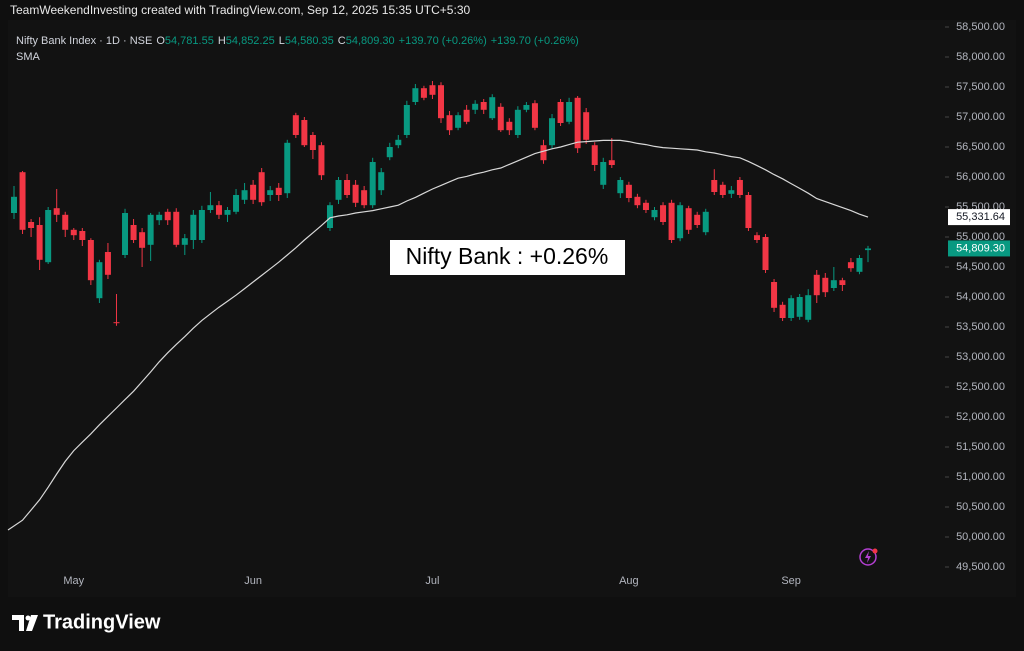 The height and width of the screenshot is (651, 1024). I want to click on sma-legend: SMA, so click(28, 57).